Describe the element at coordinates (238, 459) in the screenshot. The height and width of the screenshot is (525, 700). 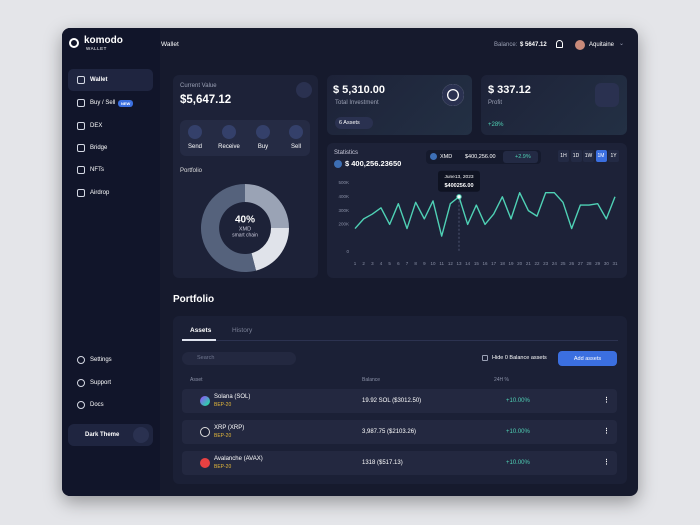
I see `asset-name: Avalanche (AVAX)` at that location.